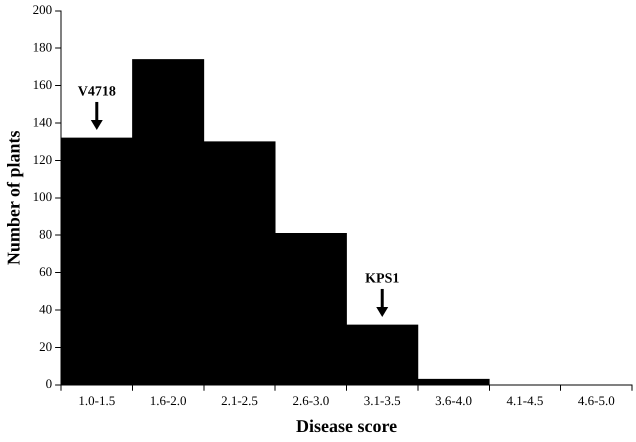 This screenshot has width=636, height=442. Describe the element at coordinates (382, 279) in the screenshot. I see `annotation: KPS1` at that location.